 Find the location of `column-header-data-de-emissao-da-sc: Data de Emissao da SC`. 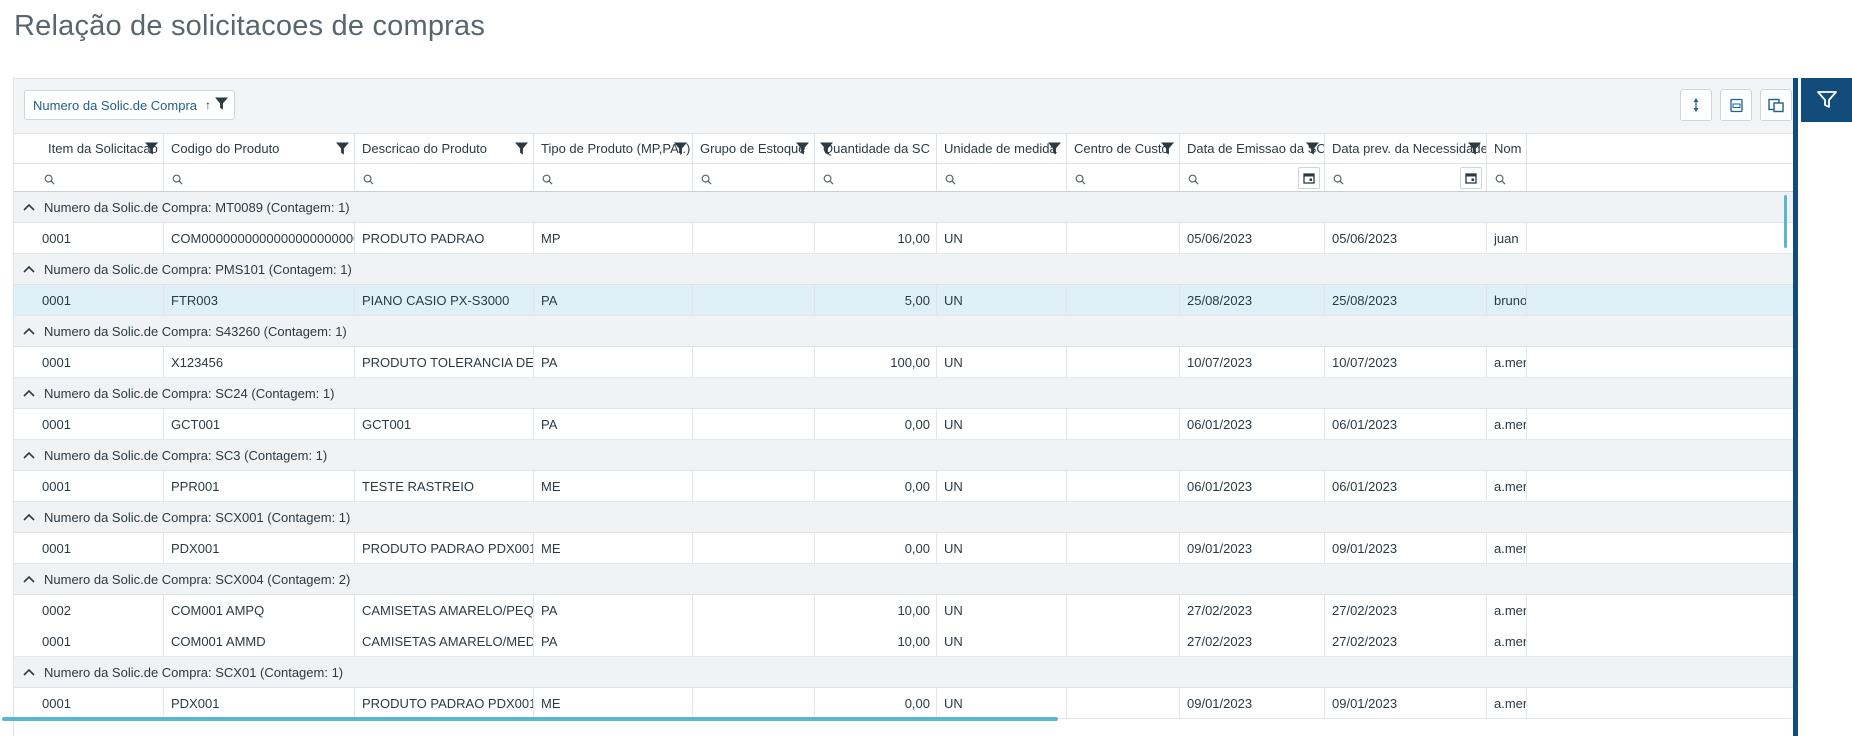

column-header-data-de-emissao-da-sc: Data de Emissao da SC is located at coordinates (1252, 148).